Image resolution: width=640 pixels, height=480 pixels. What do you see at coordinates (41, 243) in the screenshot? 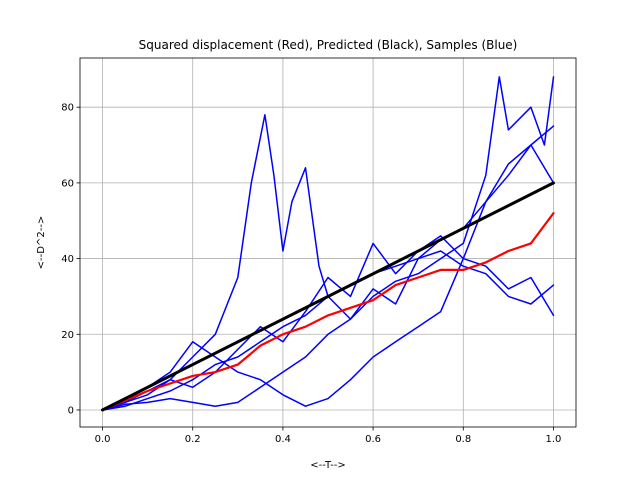
I see `y-axis-label: <--D^2-->` at bounding box center [41, 243].